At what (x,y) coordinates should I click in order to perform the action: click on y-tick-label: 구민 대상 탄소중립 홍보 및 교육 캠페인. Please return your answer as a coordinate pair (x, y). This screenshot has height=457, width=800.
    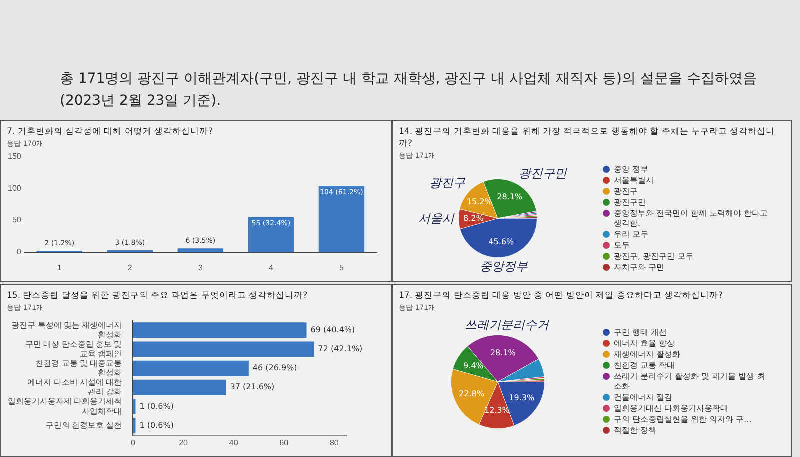
    Looking at the image, I should click on (73, 349).